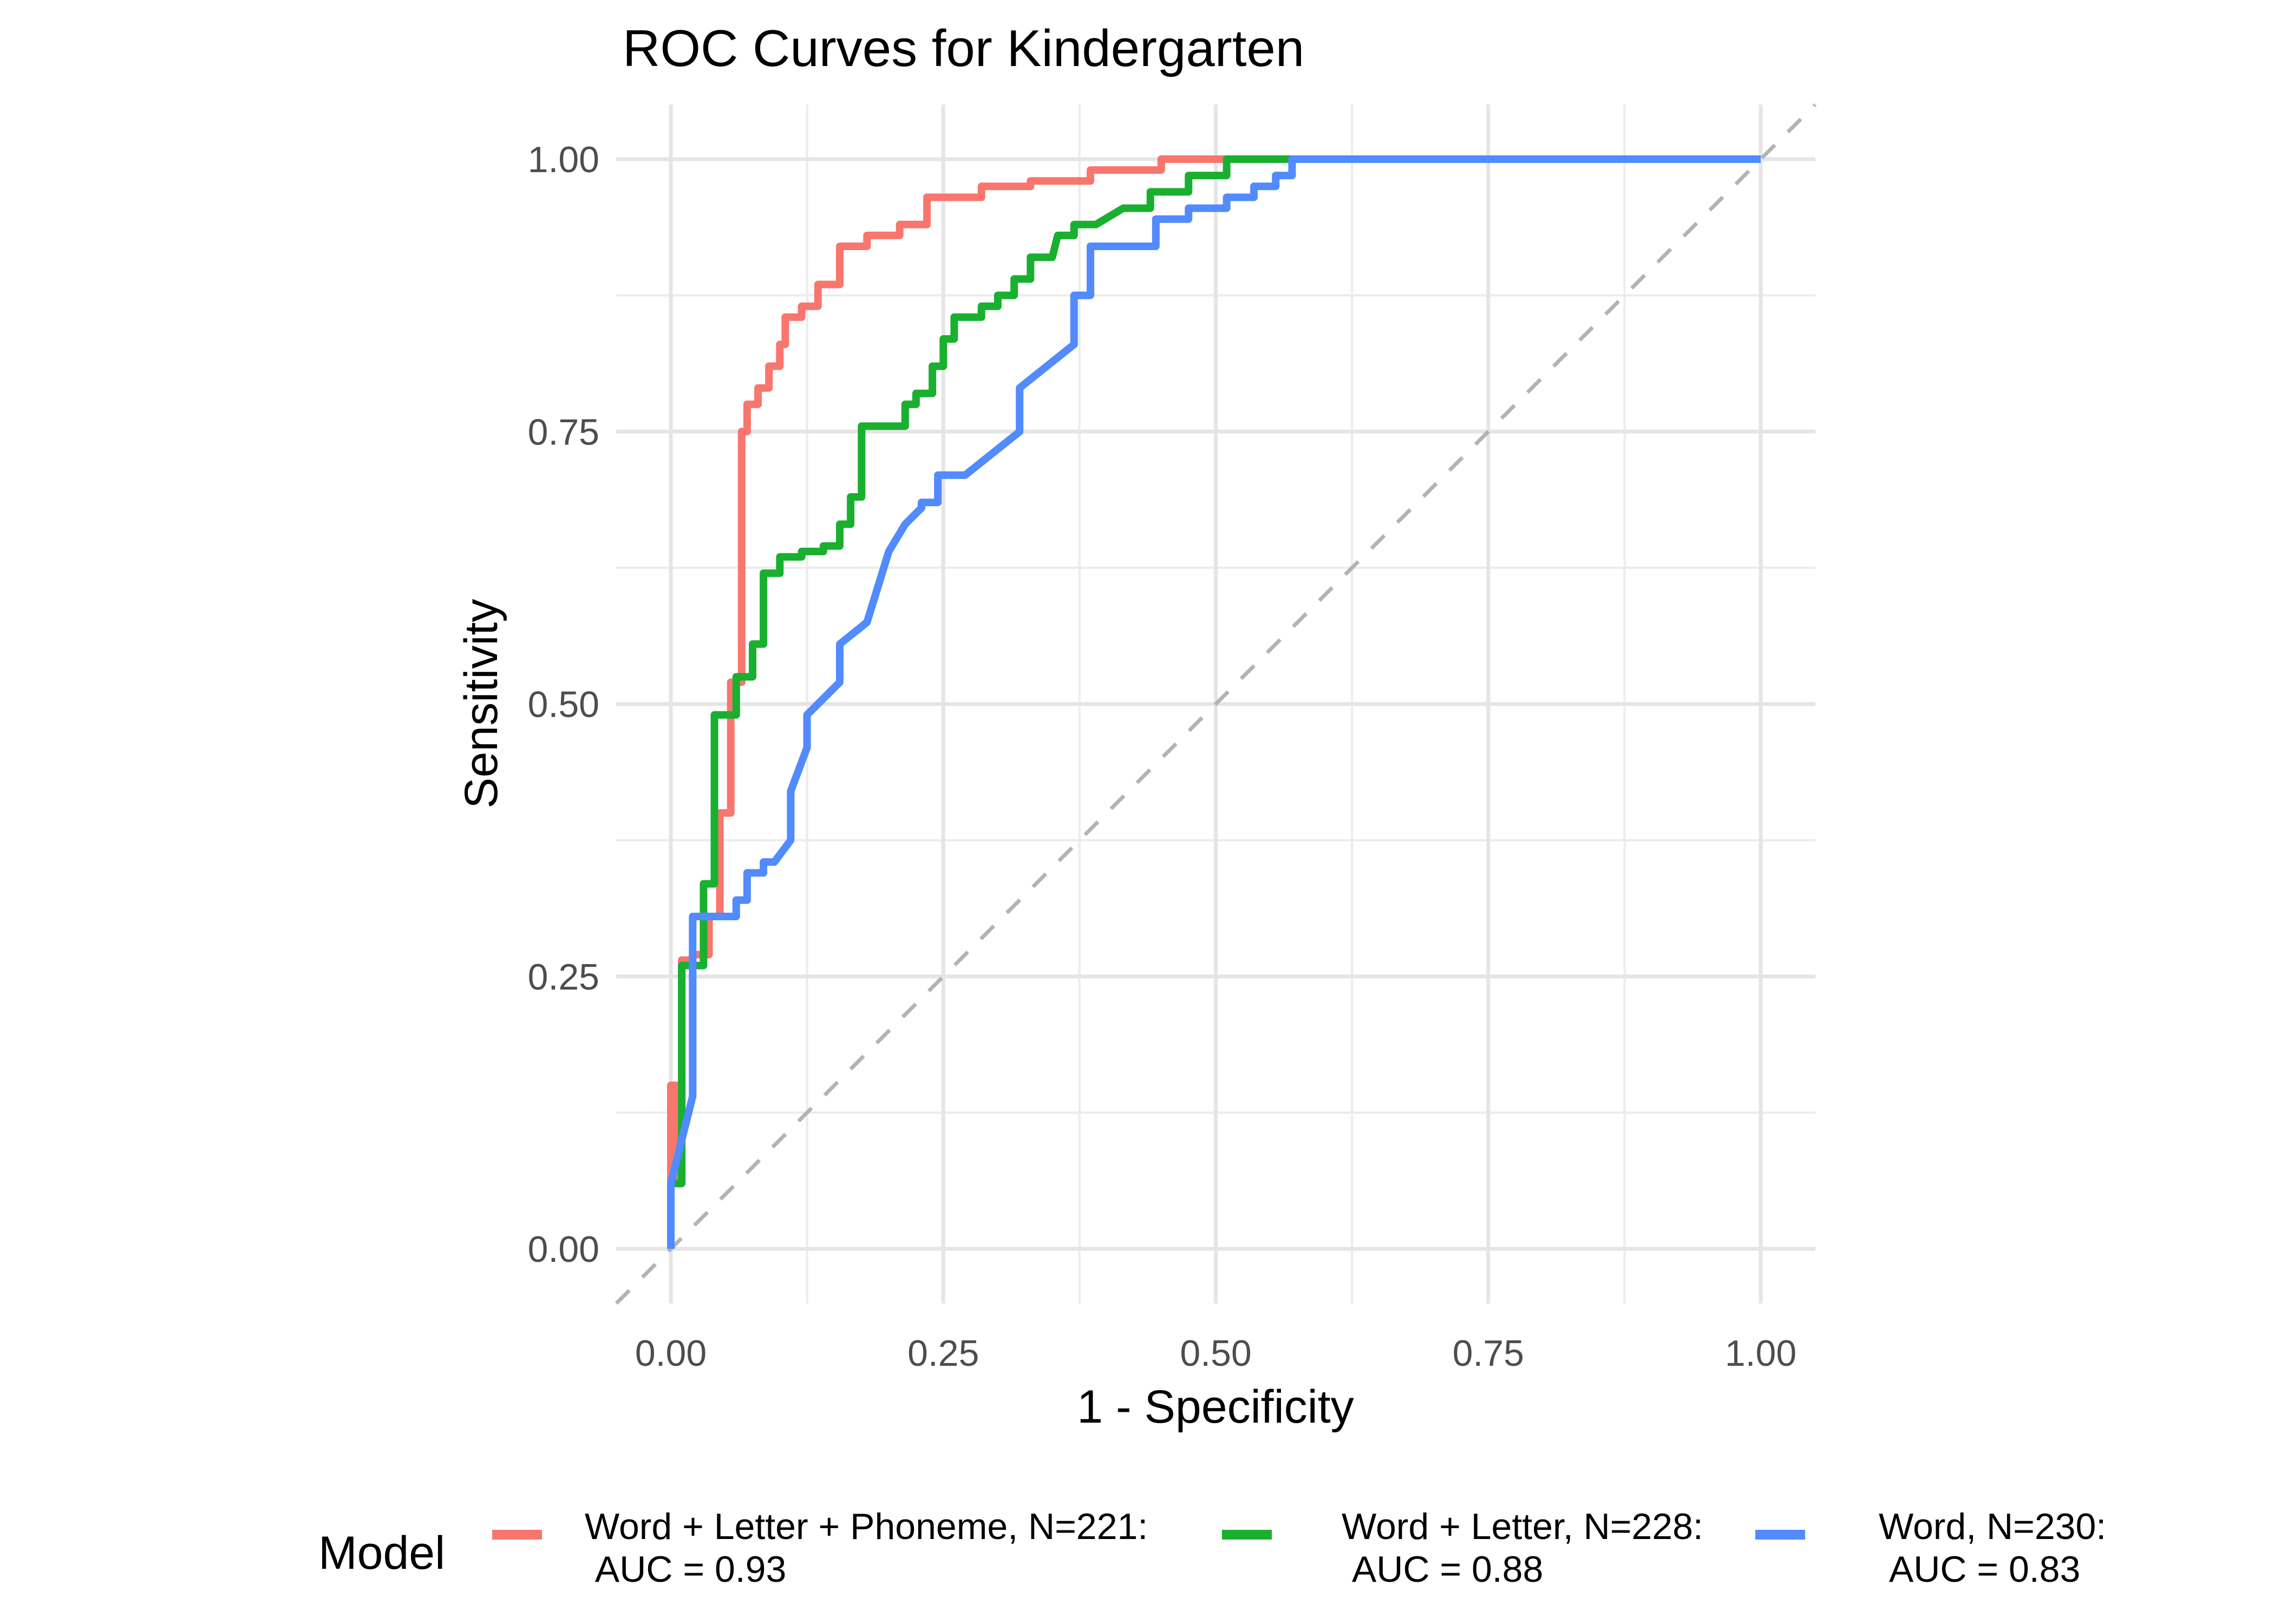 The width and height of the screenshot is (2274, 1624). I want to click on y-tick-label: 0.50, so click(564, 704).